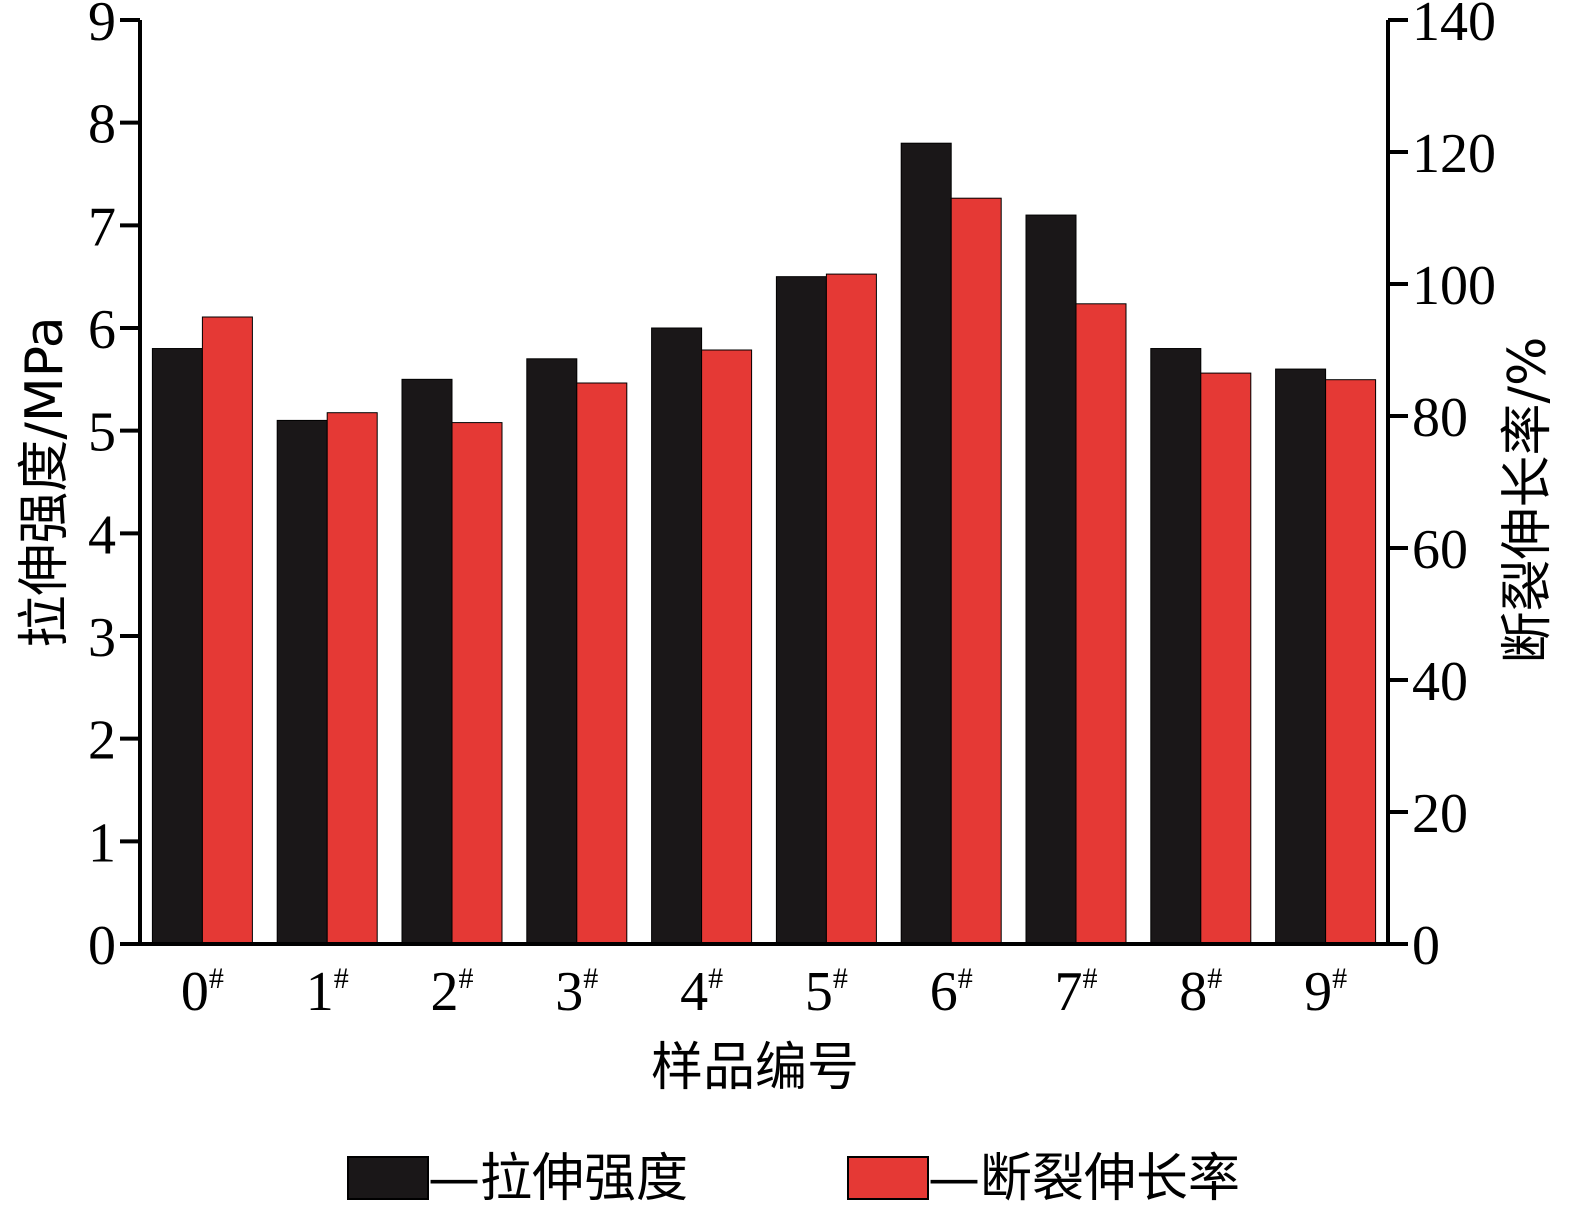 This screenshot has height=1220, width=1588. Describe the element at coordinates (202, 992) in the screenshot. I see `x-tick-label: 0#` at that location.